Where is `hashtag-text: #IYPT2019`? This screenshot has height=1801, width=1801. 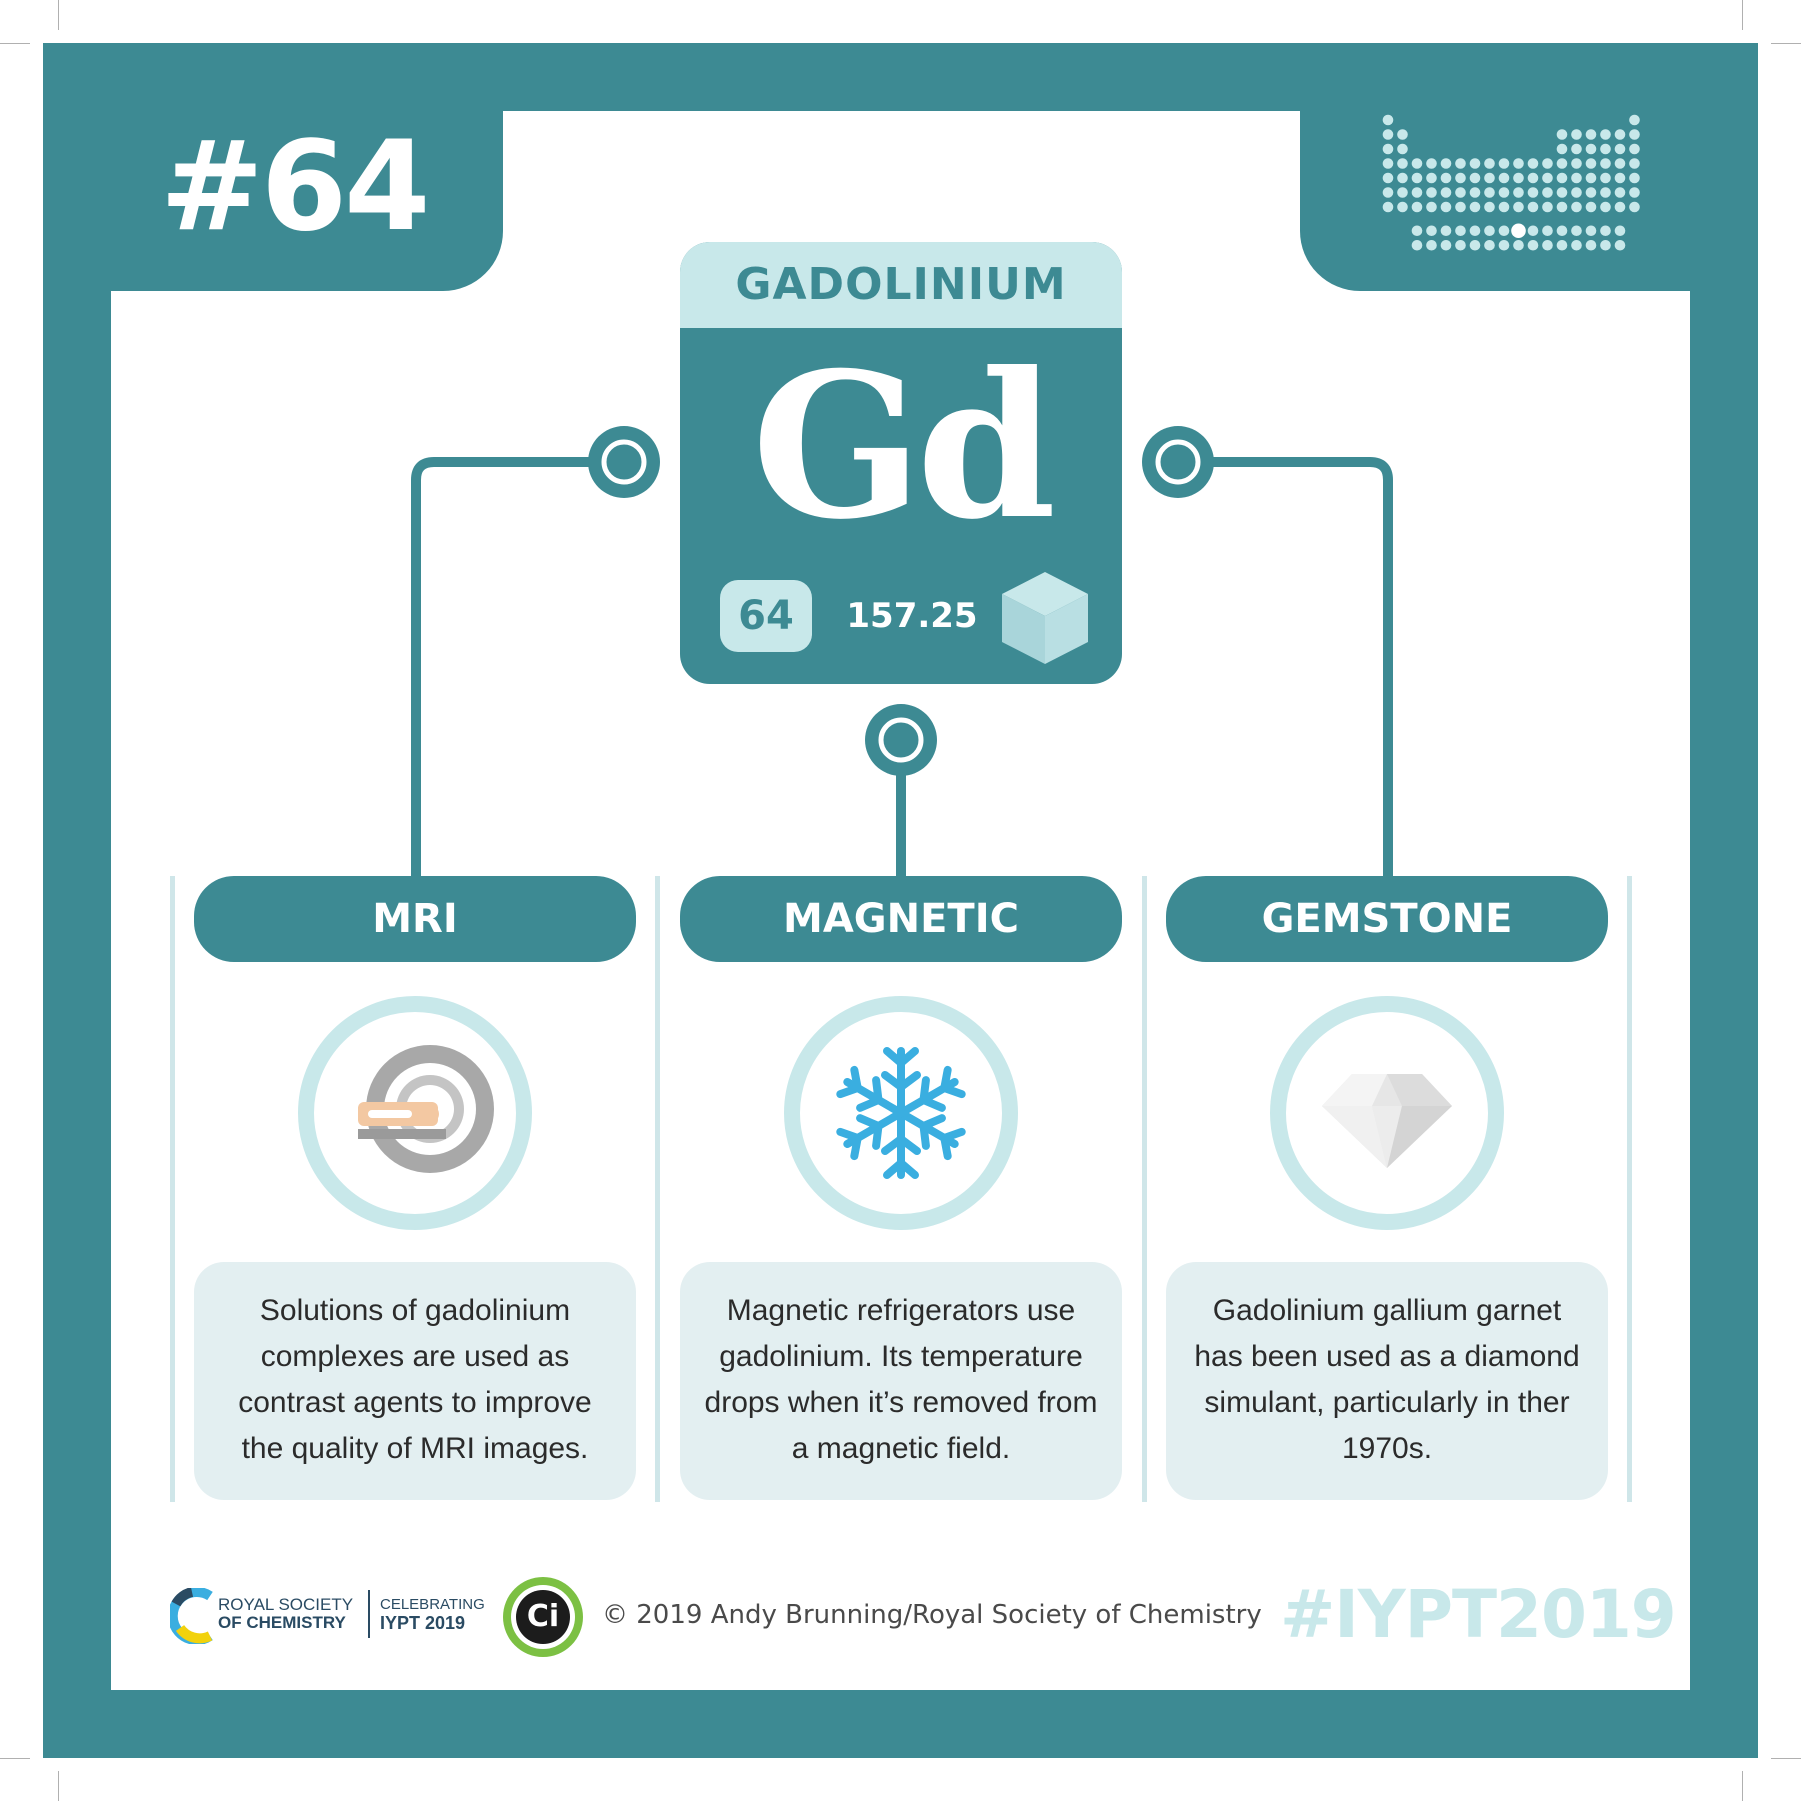 hashtag-text: #IYPT2019 is located at coordinates (1478, 1614).